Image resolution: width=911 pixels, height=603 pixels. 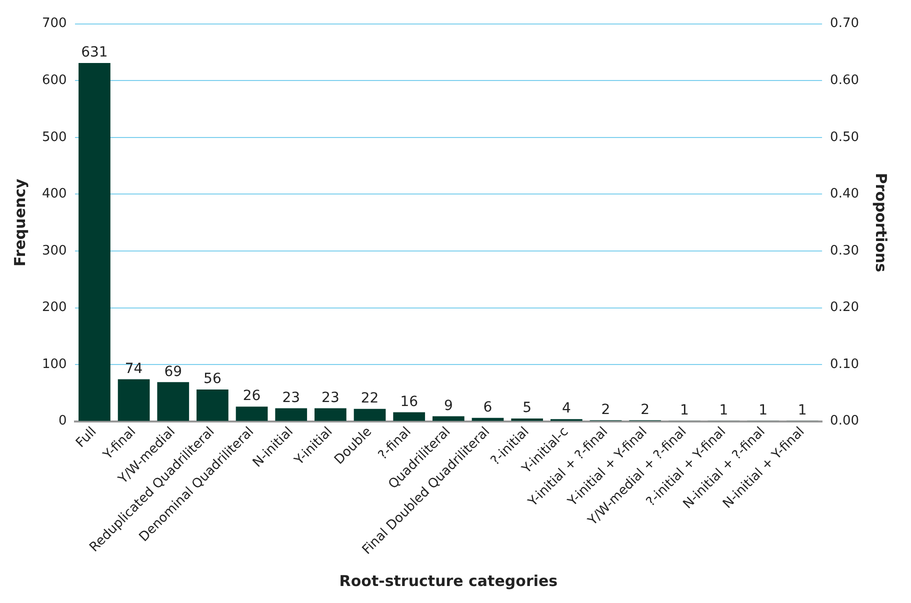 What do you see at coordinates (86, 437) in the screenshot?
I see `x-tick-label: Full` at bounding box center [86, 437].